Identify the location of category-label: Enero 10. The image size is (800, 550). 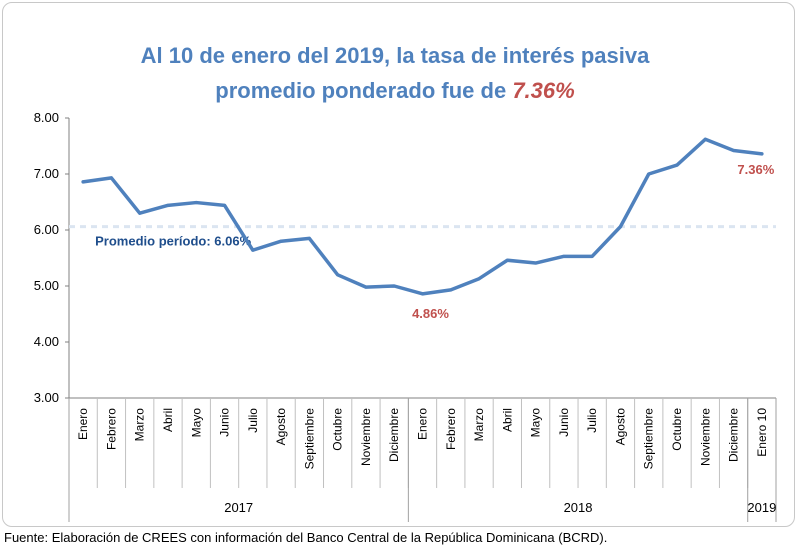
(762, 432).